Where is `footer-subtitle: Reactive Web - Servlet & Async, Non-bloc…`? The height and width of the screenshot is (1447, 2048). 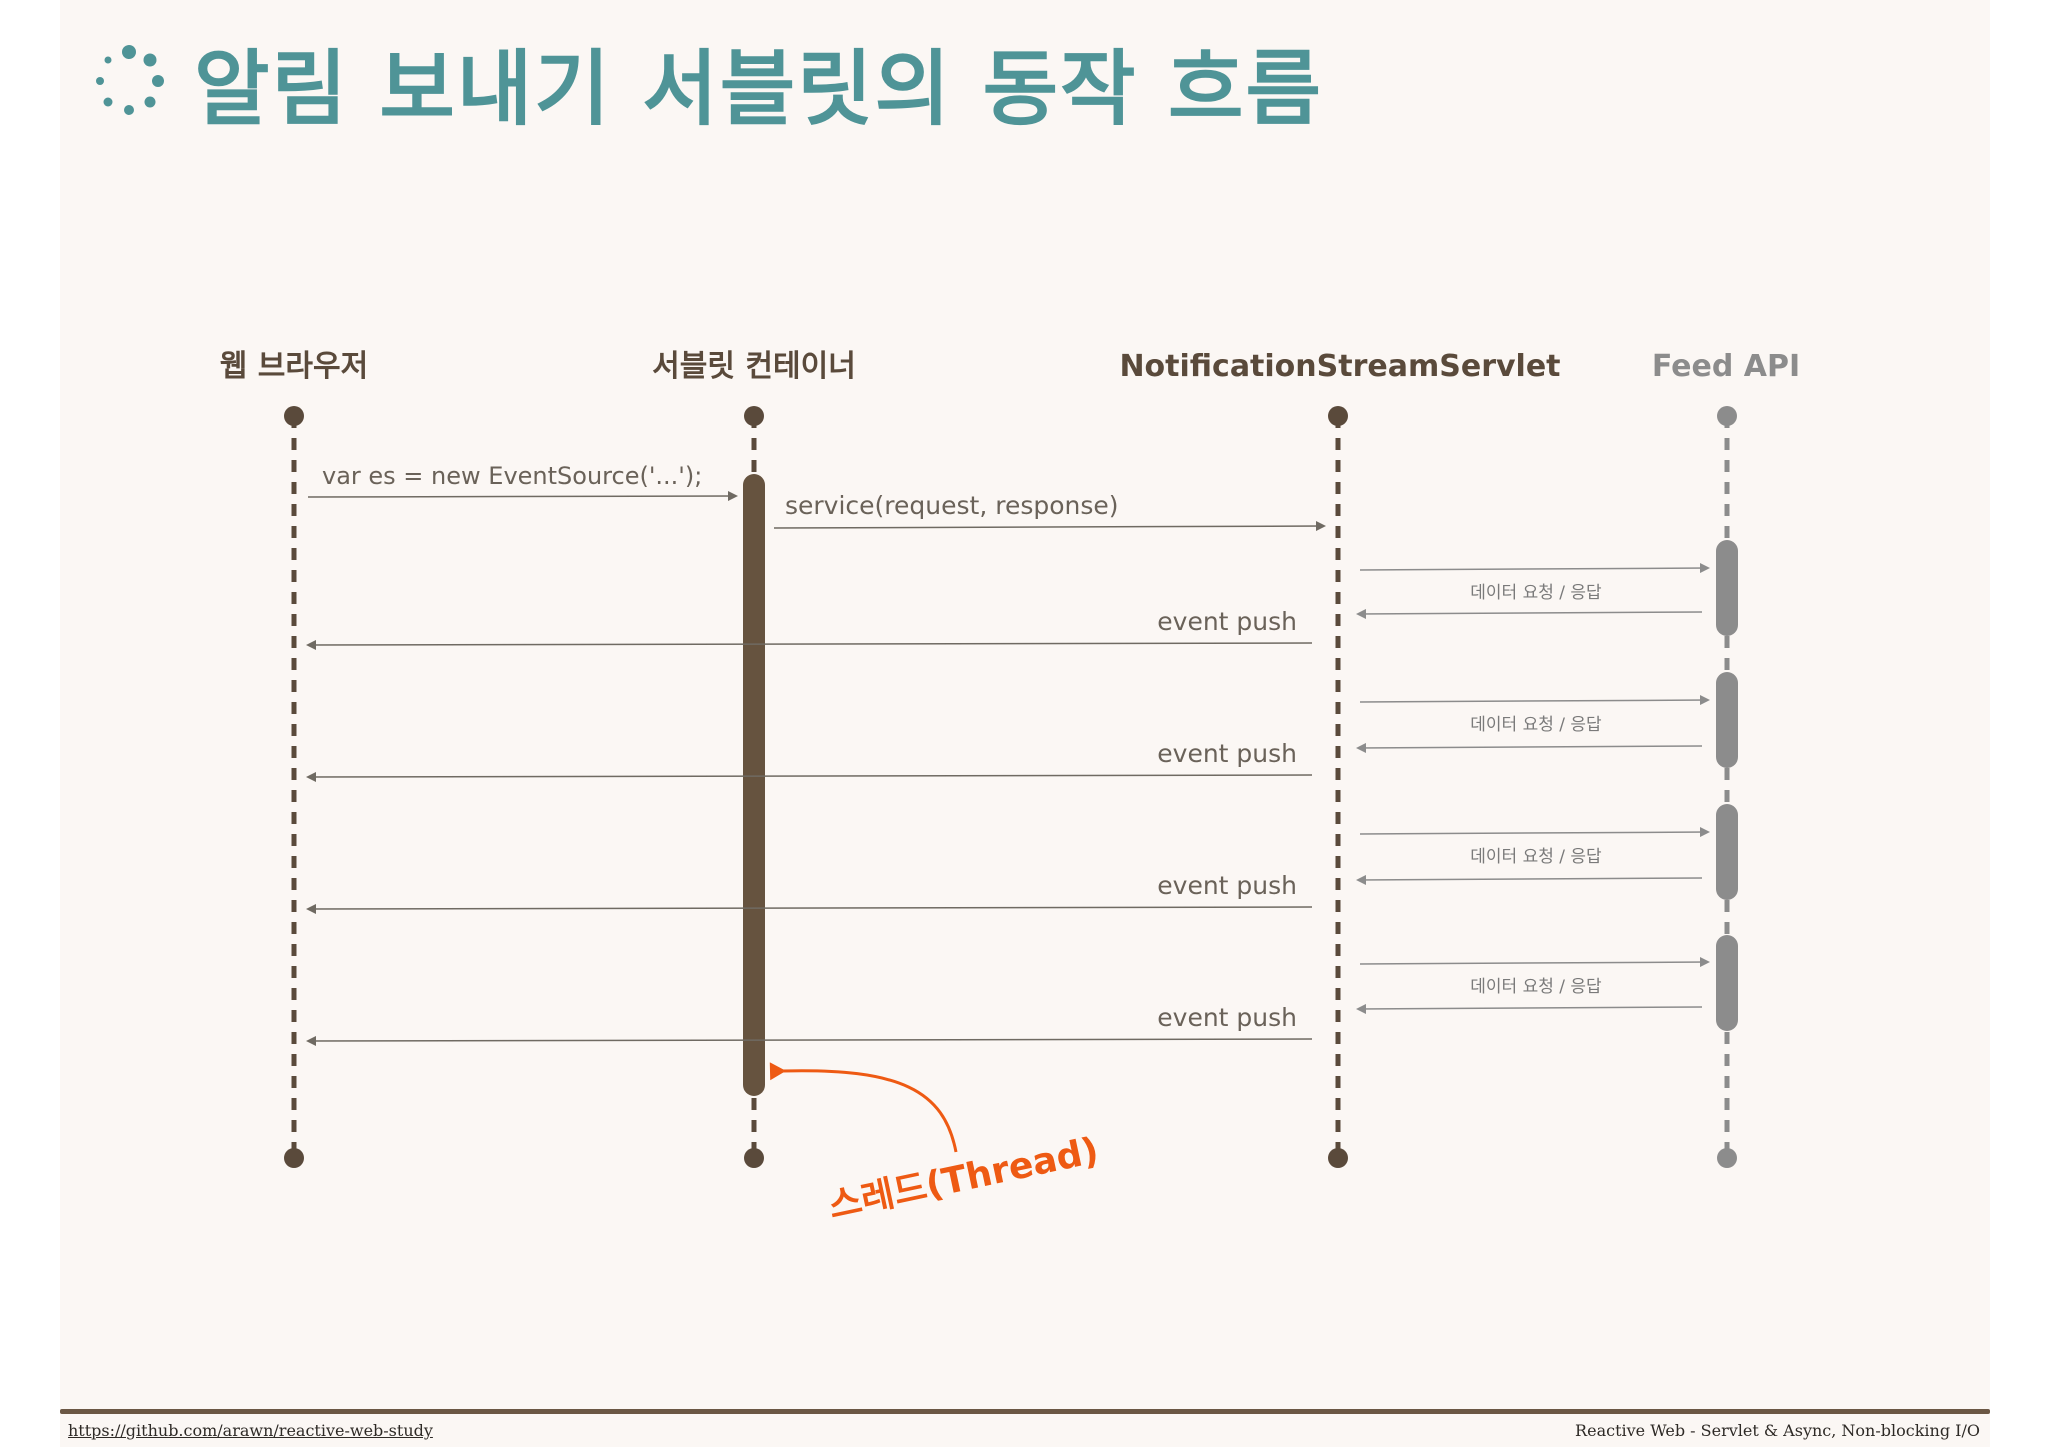
footer-subtitle: Reactive Web - Servlet & Async, Non-bloc… is located at coordinates (1777, 1430).